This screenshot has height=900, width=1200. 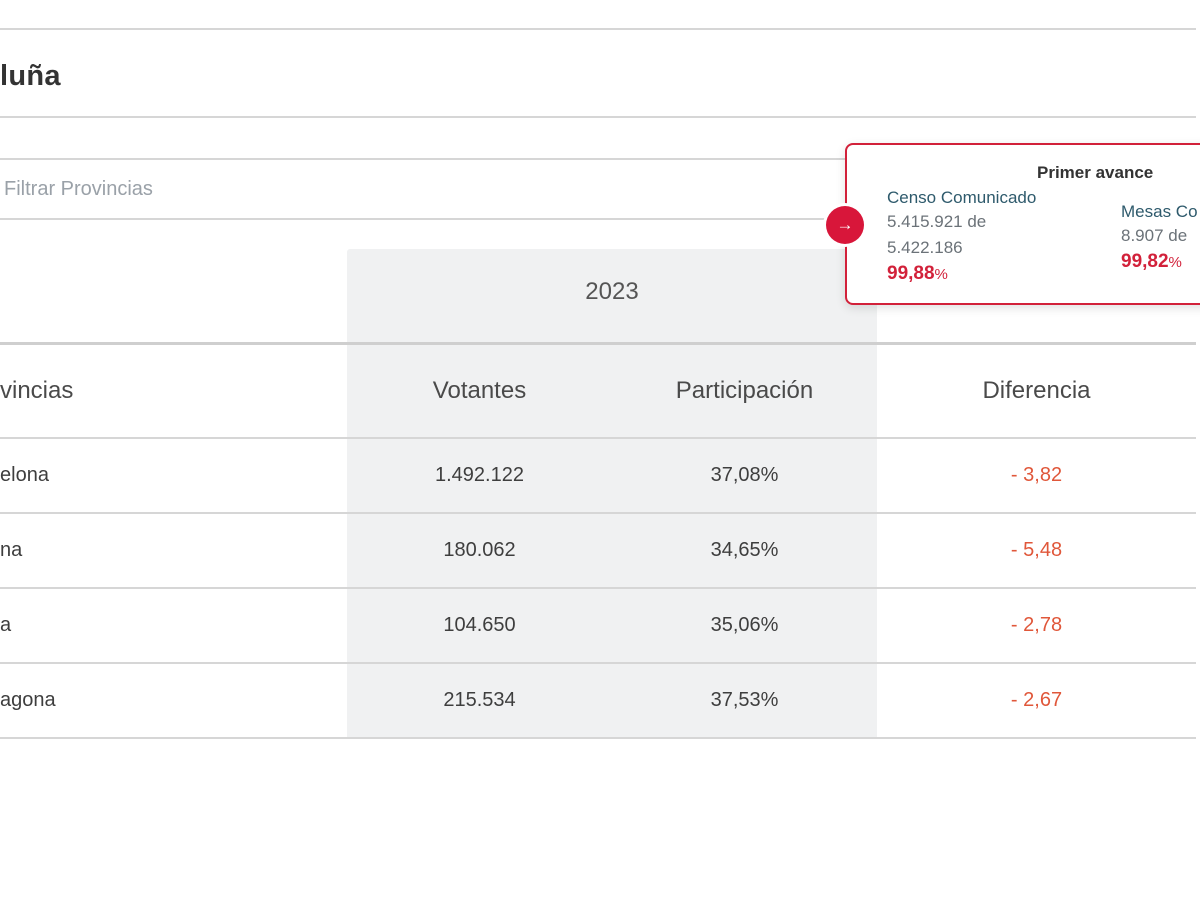 I want to click on mesas-comunicadas: Mesas Co 8.907 de 99,82%, so click(x=1159, y=238).